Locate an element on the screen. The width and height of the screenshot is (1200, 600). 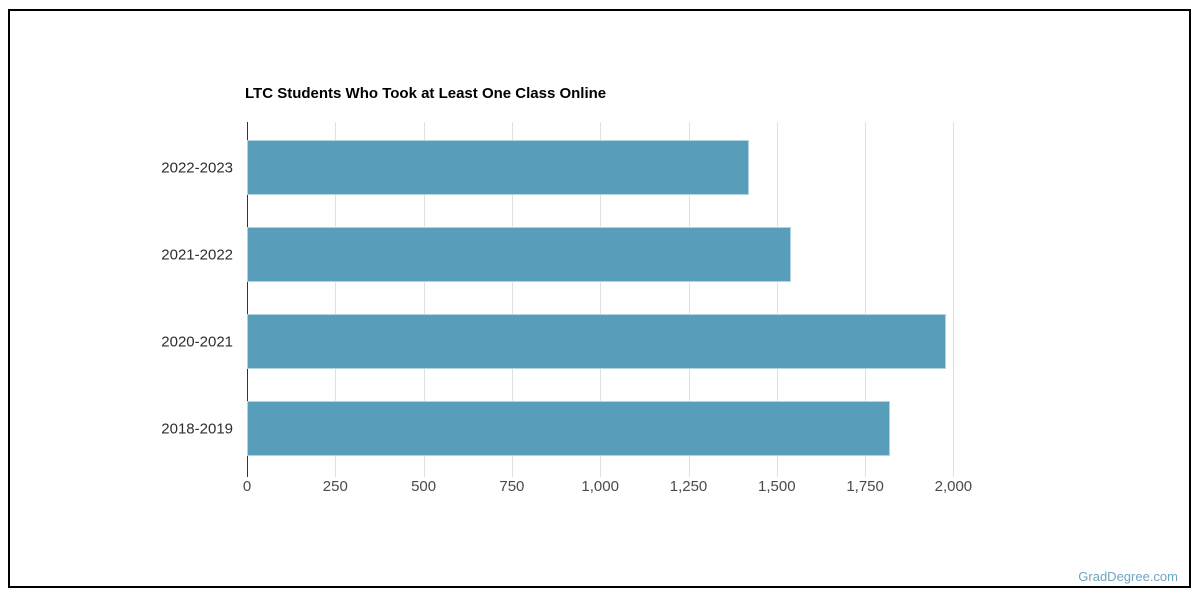
bar-2022-2023 is located at coordinates (498, 167).